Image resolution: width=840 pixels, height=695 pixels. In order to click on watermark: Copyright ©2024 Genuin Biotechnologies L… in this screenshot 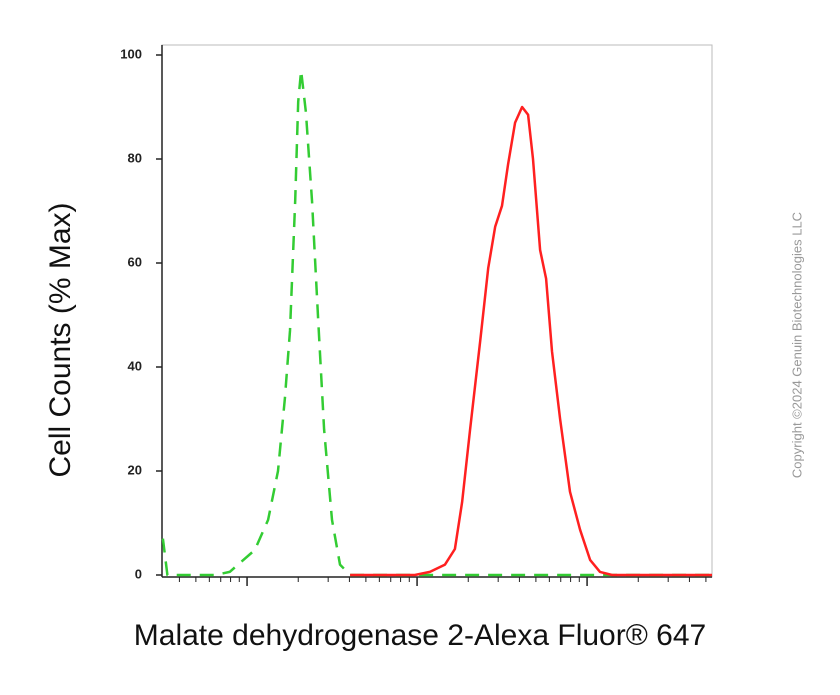, I will do `click(796, 345)`.